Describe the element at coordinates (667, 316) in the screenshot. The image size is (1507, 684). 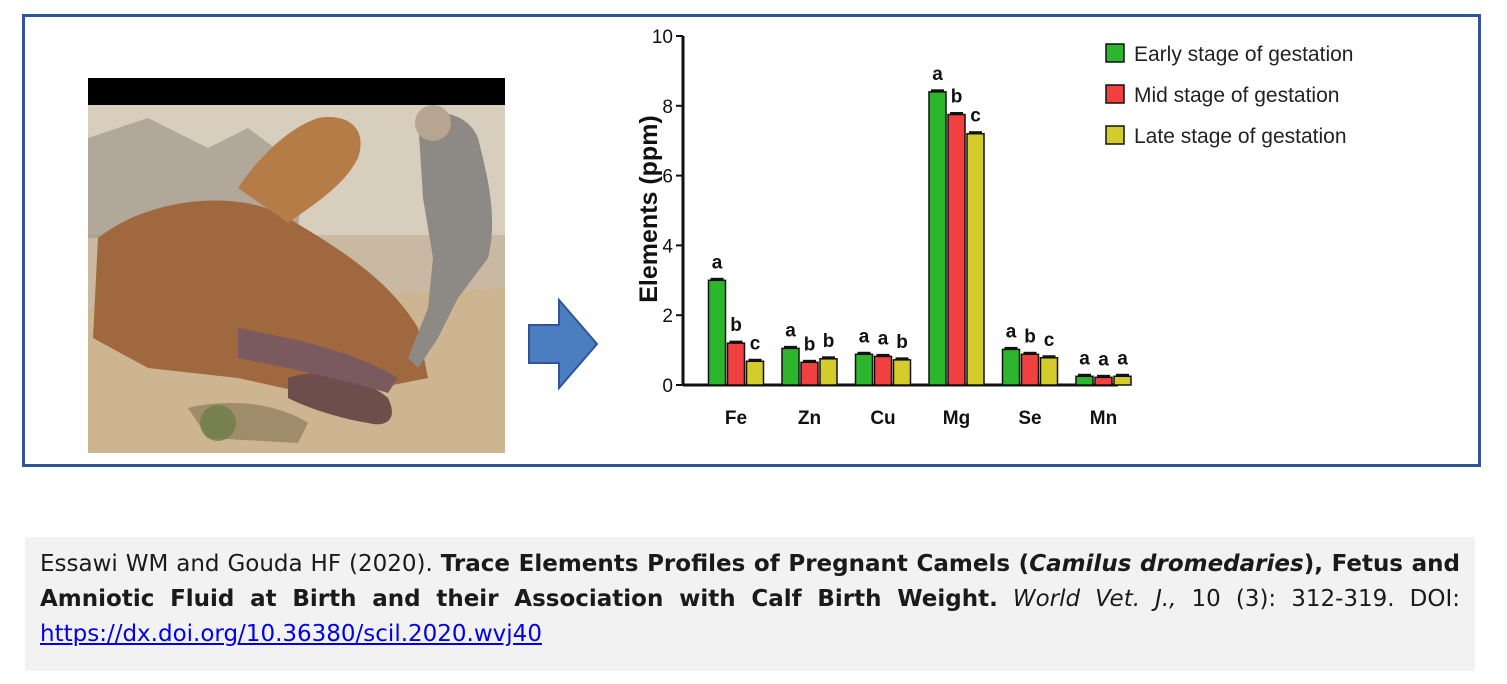
I see `y-tick-label: 2` at that location.